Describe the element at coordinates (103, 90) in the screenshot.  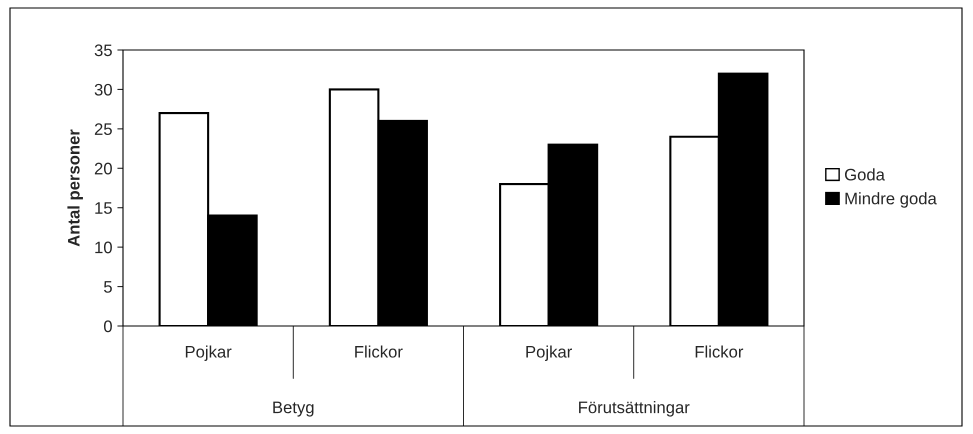
I see `y-tick-label: 30` at that location.